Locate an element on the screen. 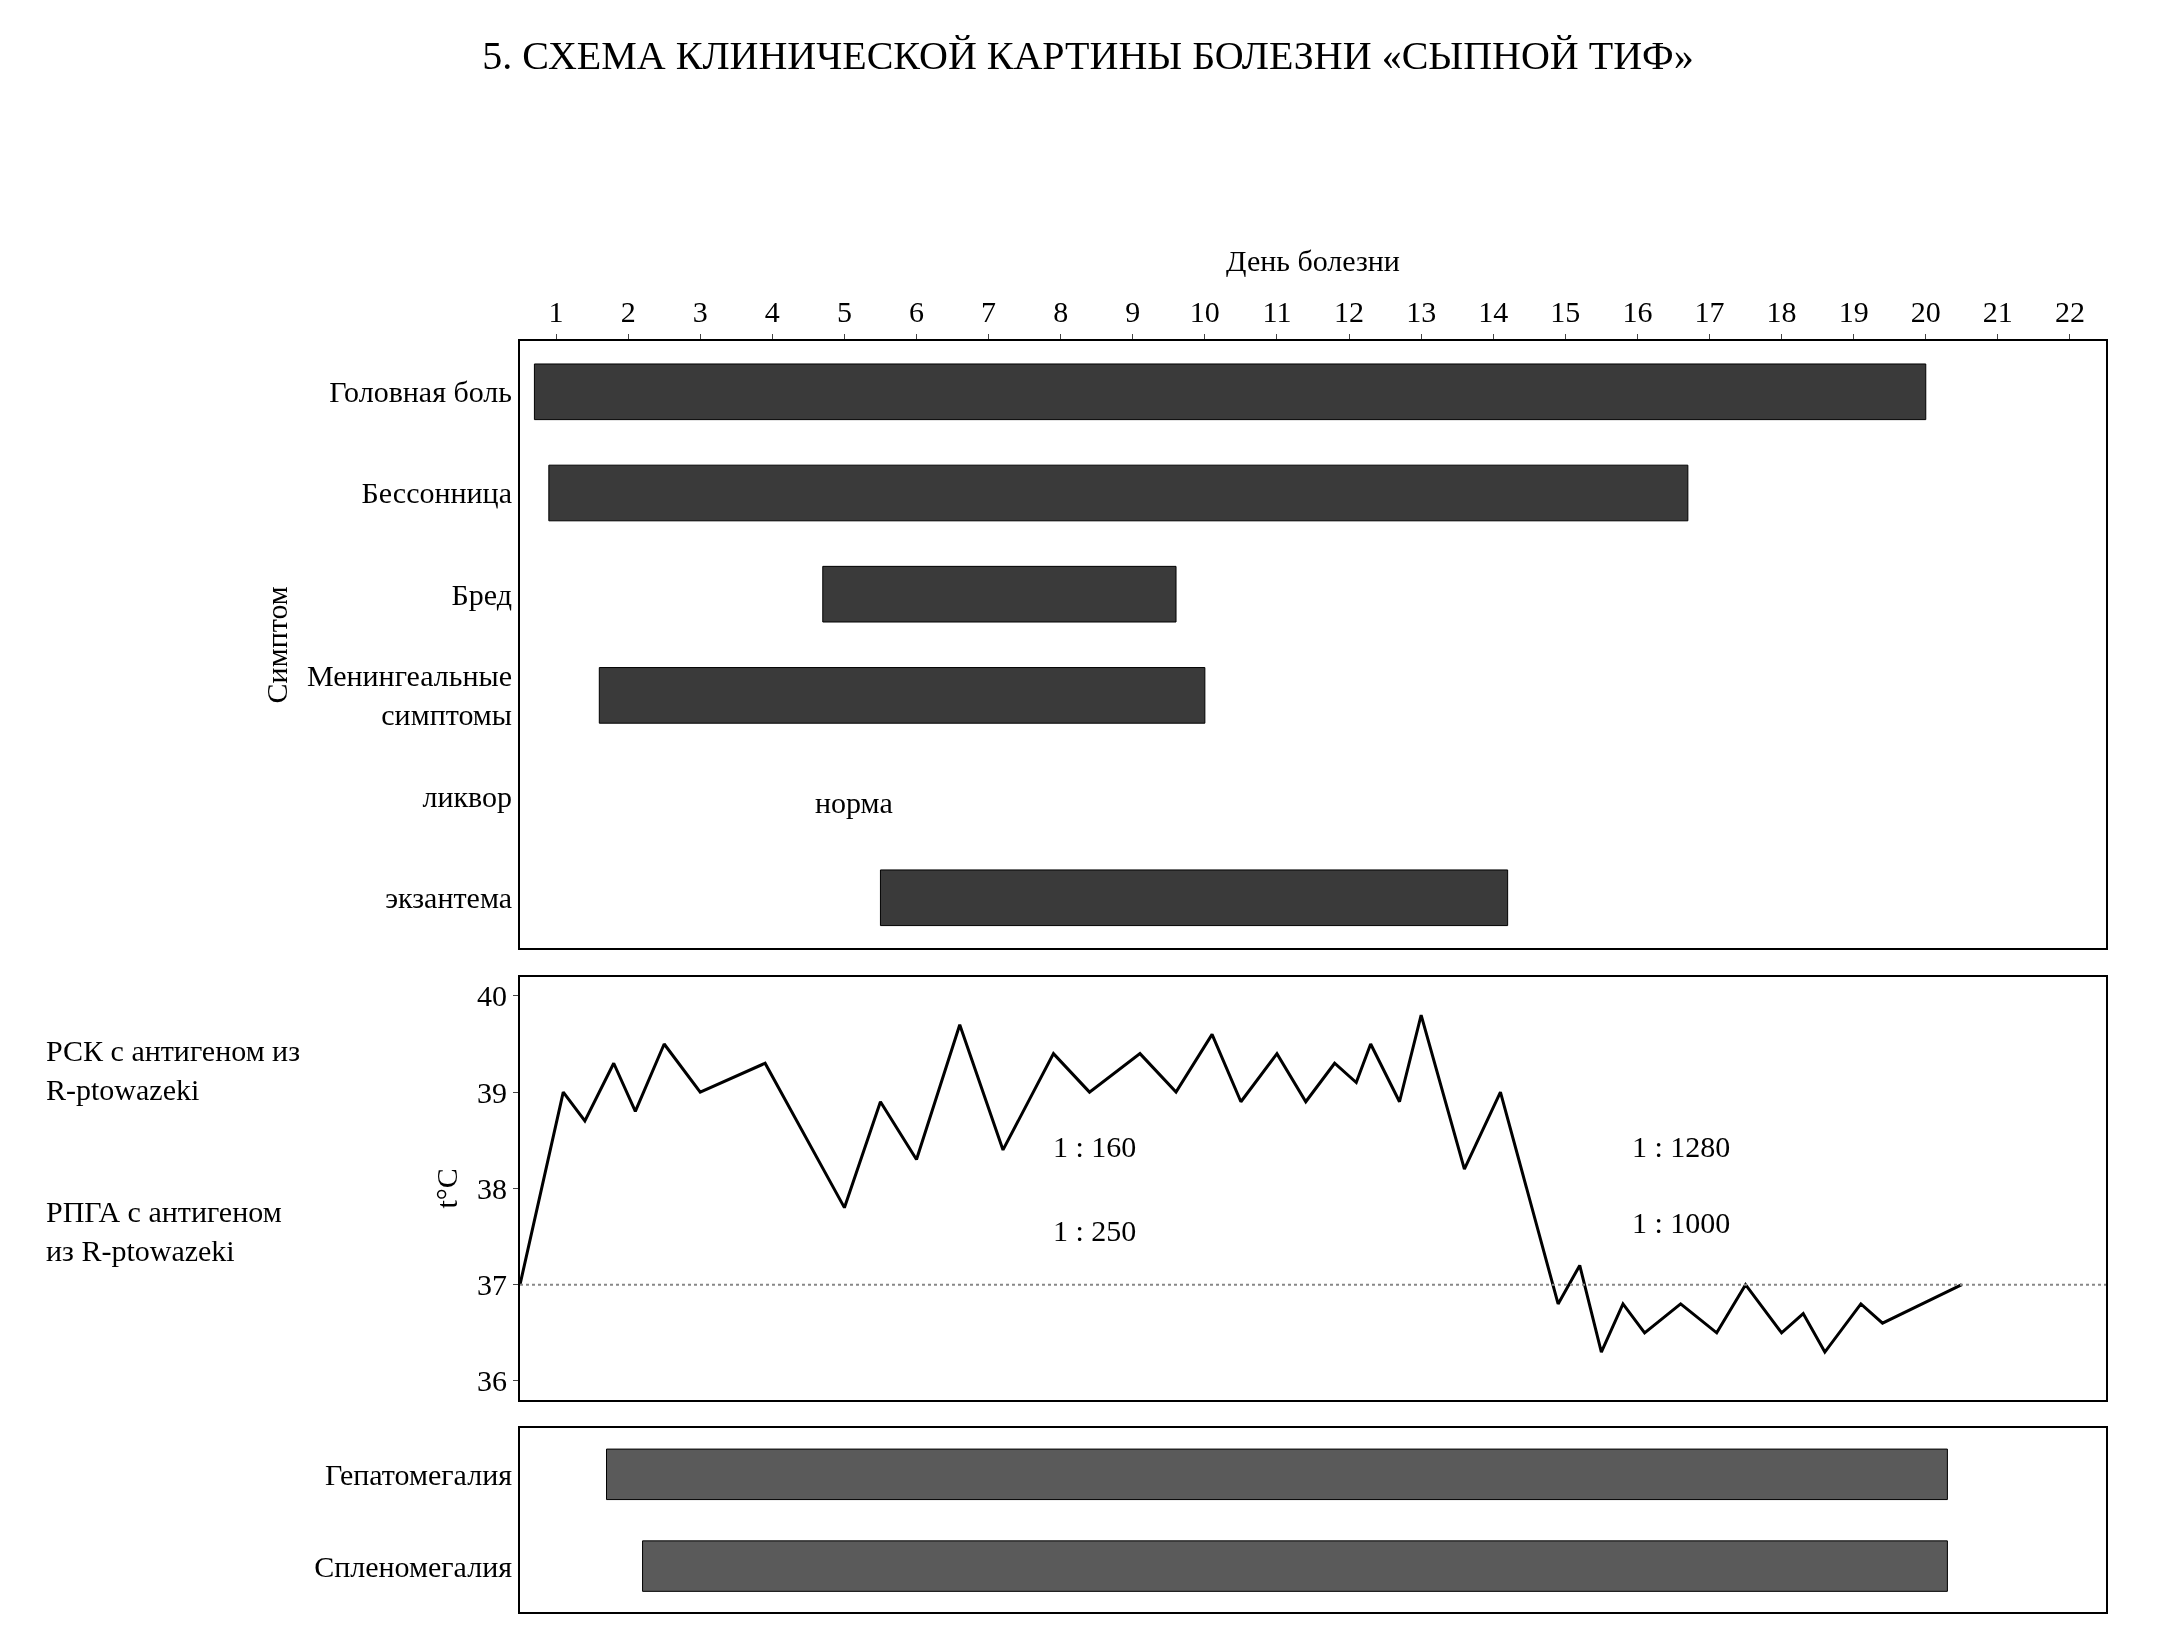  annotation: 1 : 1280 is located at coordinates (1681, 1146).